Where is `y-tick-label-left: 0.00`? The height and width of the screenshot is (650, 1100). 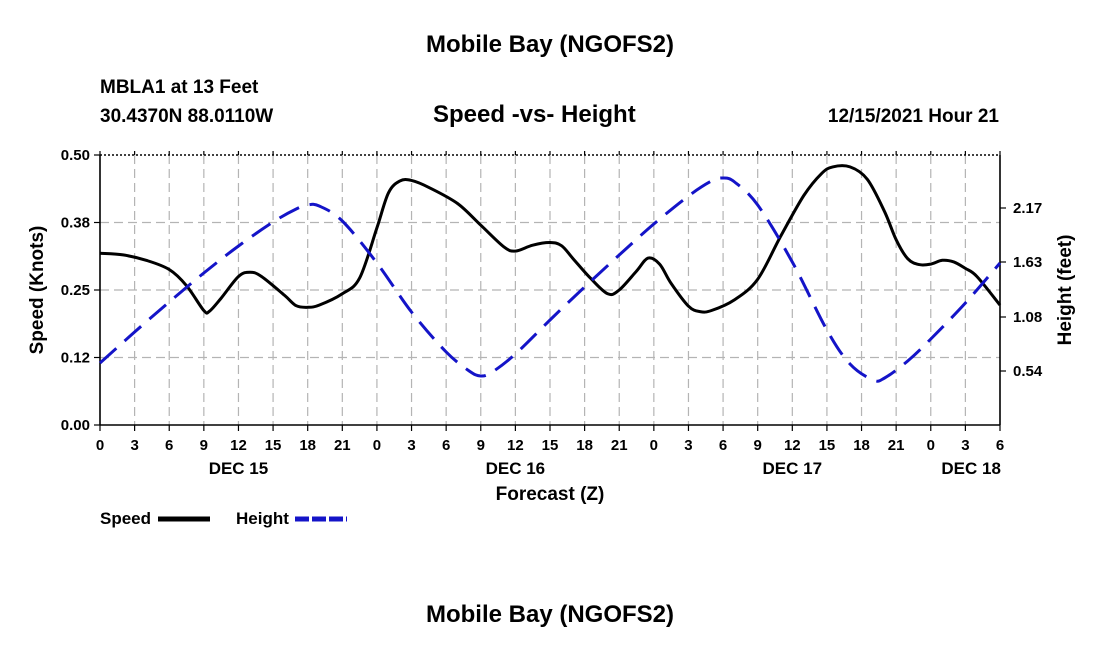
y-tick-label-left: 0.00 is located at coordinates (75, 425).